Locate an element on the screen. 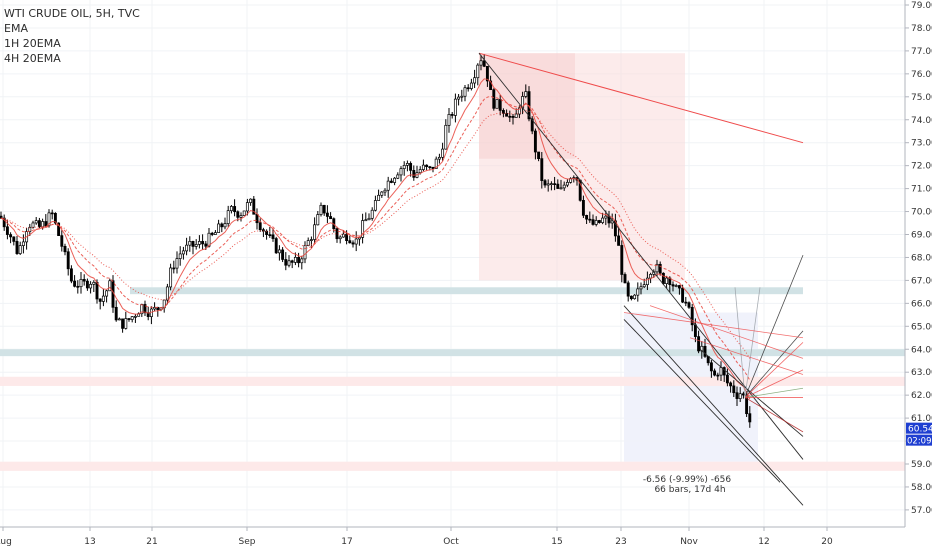 The height and width of the screenshot is (554, 932). measure-box is located at coordinates (691, 387).